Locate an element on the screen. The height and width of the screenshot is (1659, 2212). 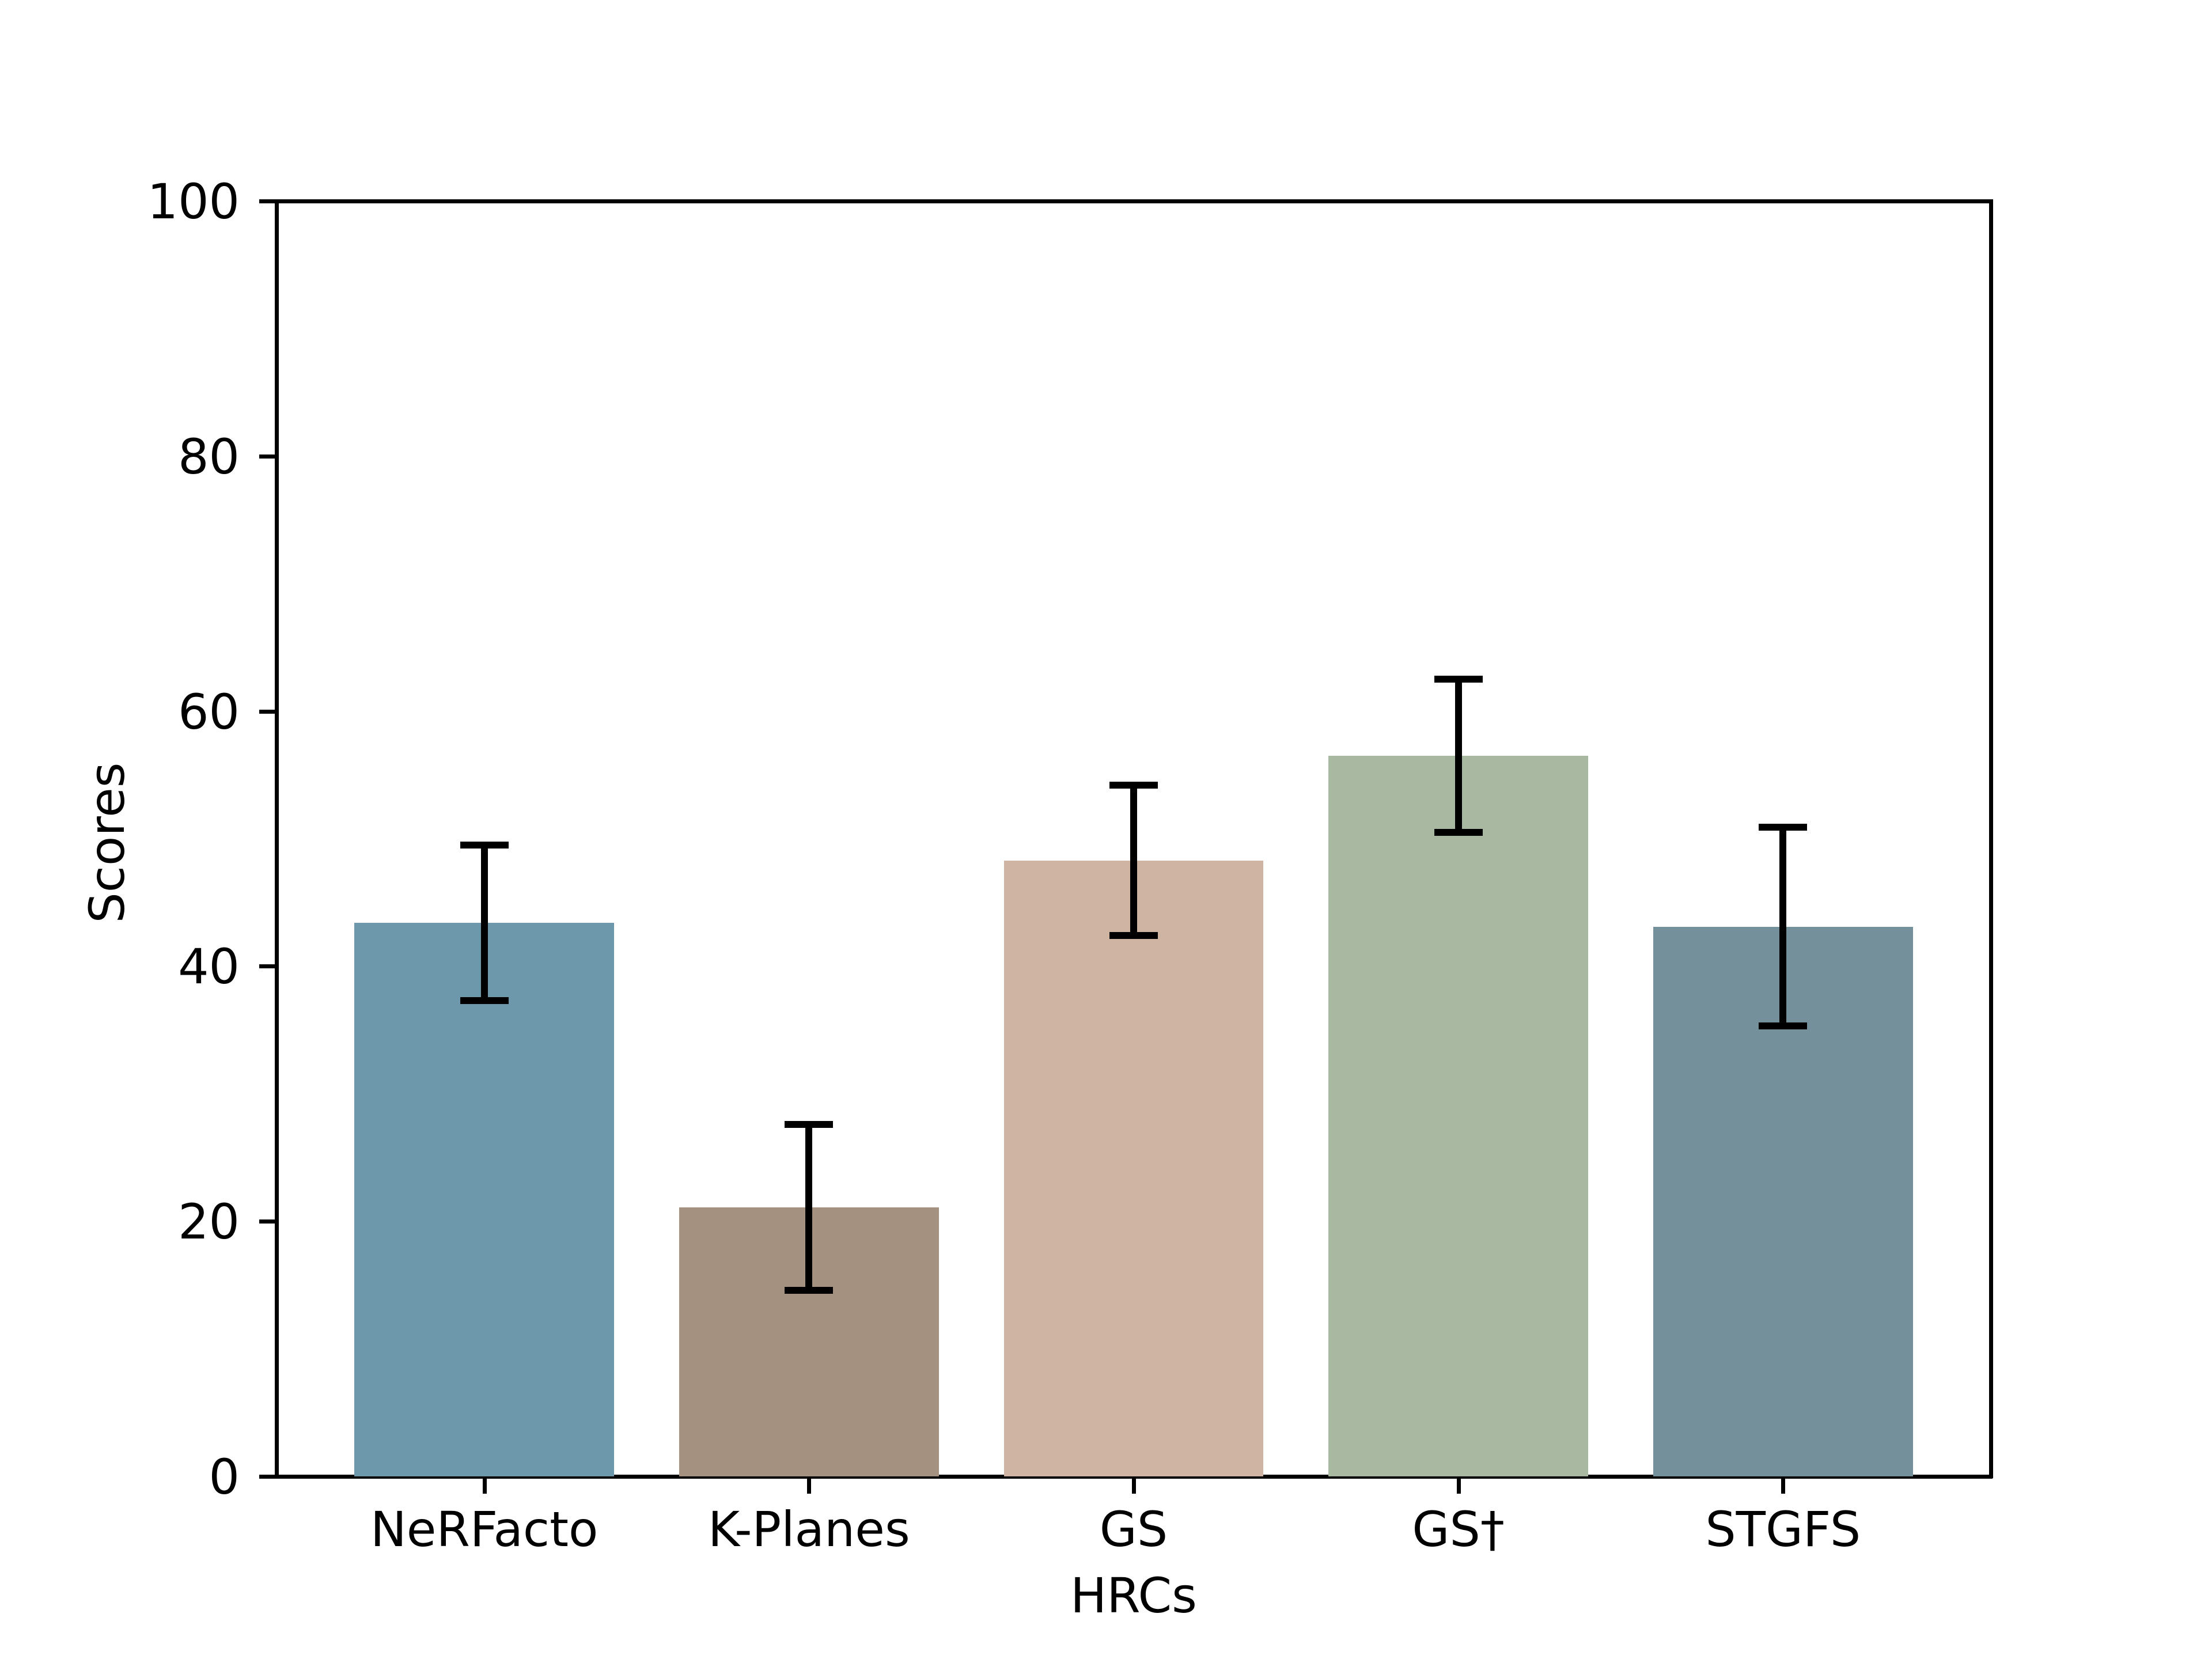
x-axis-title: HRCs is located at coordinates (1133, 1595).